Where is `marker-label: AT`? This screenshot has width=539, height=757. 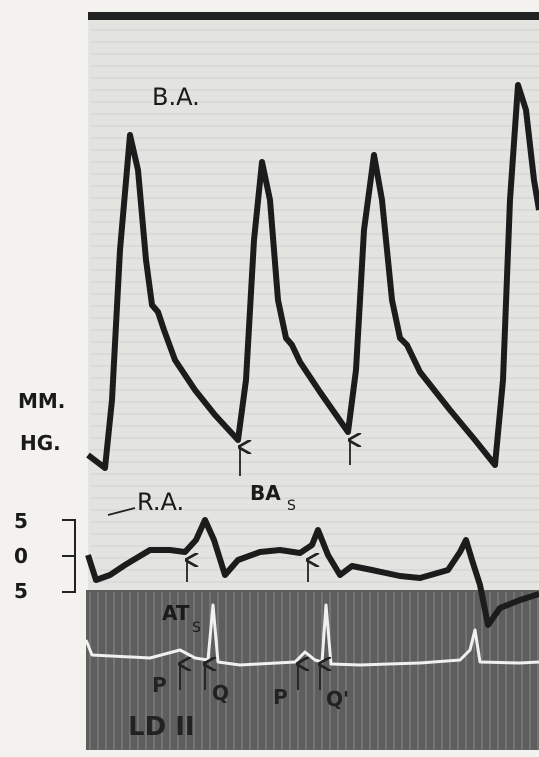 marker-label: AT is located at coordinates (176, 613).